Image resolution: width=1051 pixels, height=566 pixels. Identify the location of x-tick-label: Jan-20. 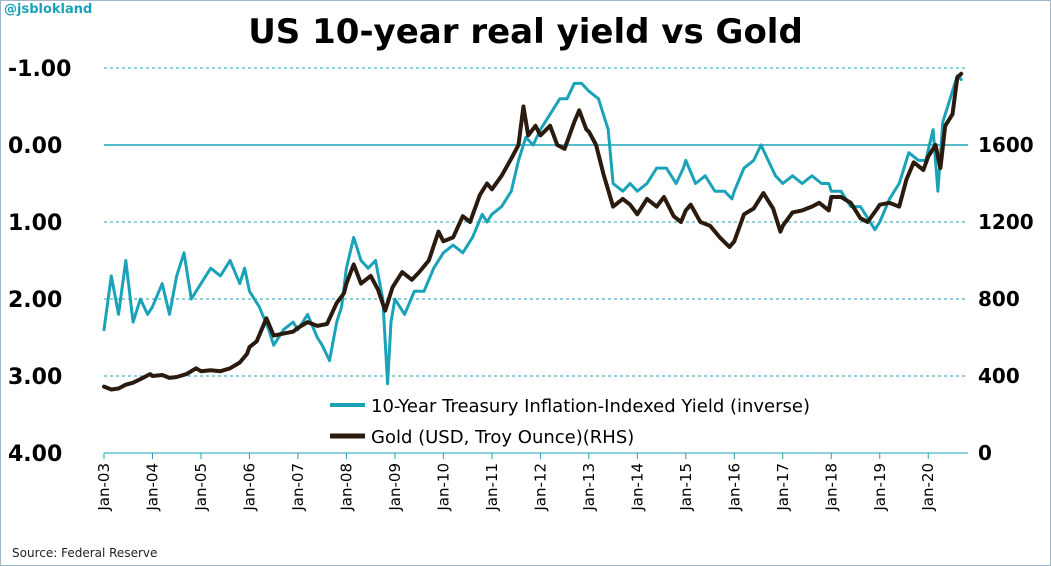
(928, 487).